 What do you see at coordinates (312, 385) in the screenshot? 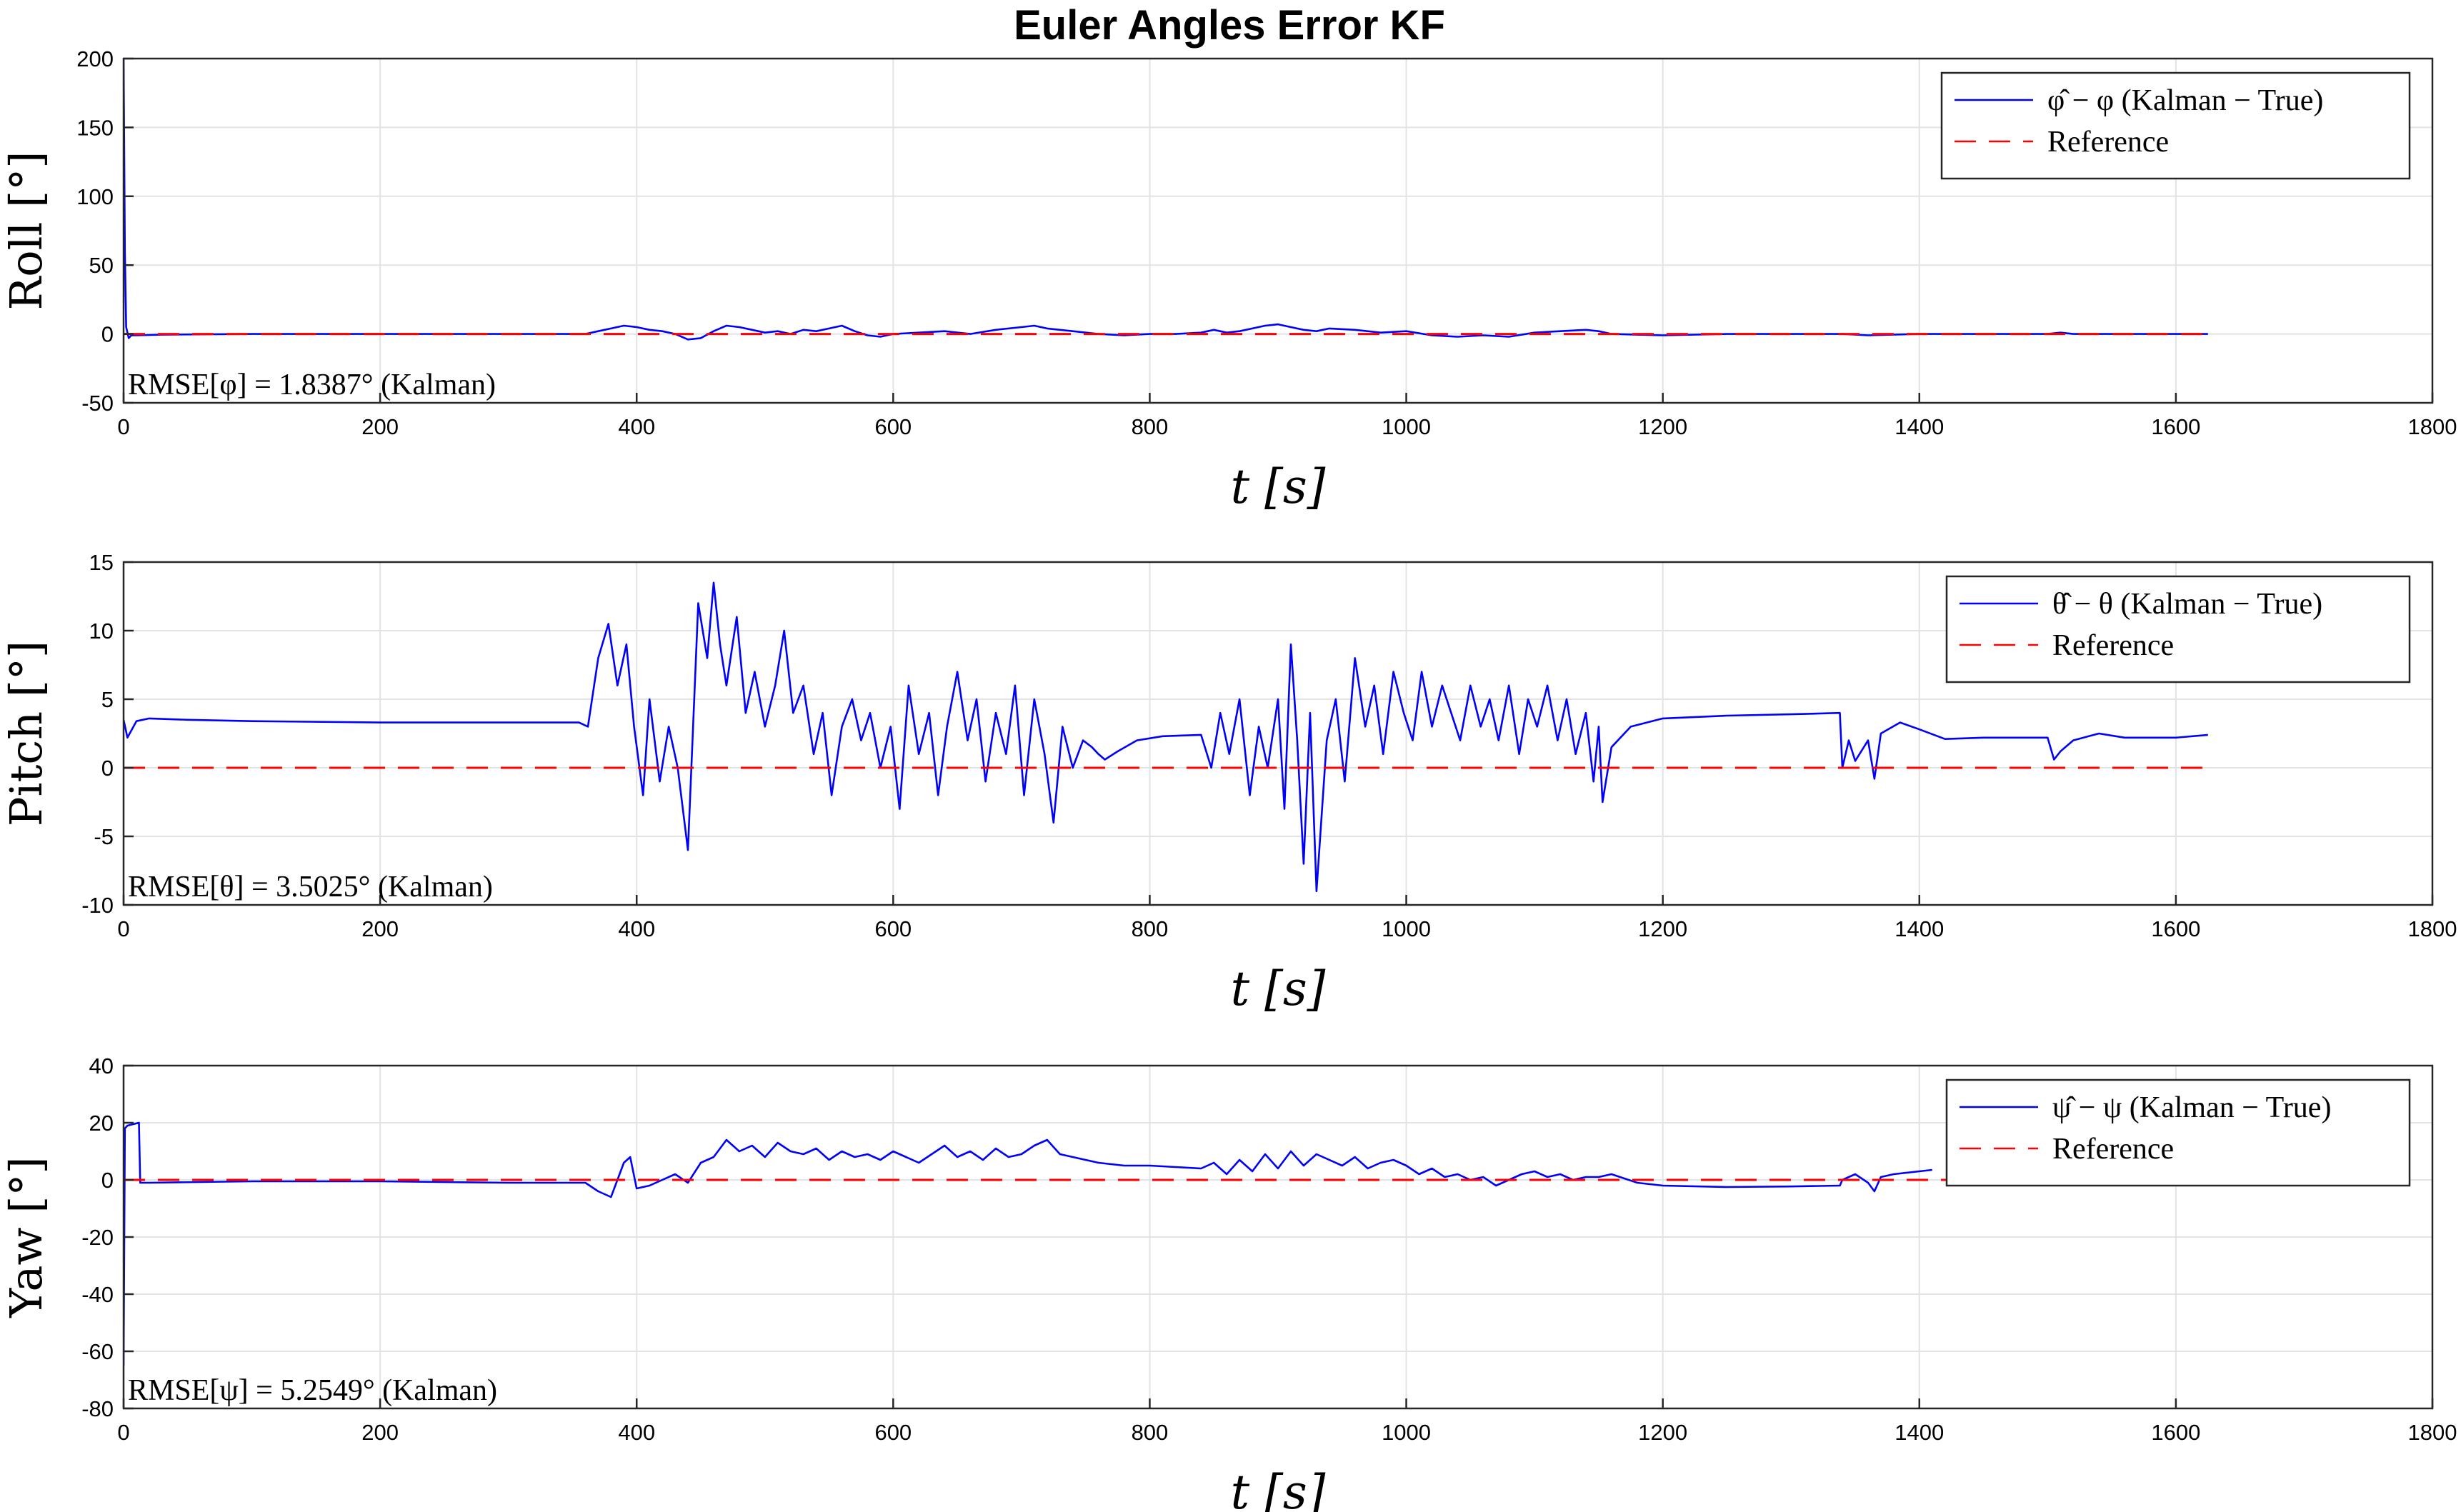
I see `rmse-annotation: RMSE[φ] = 1.8387° (Kalman)` at bounding box center [312, 385].